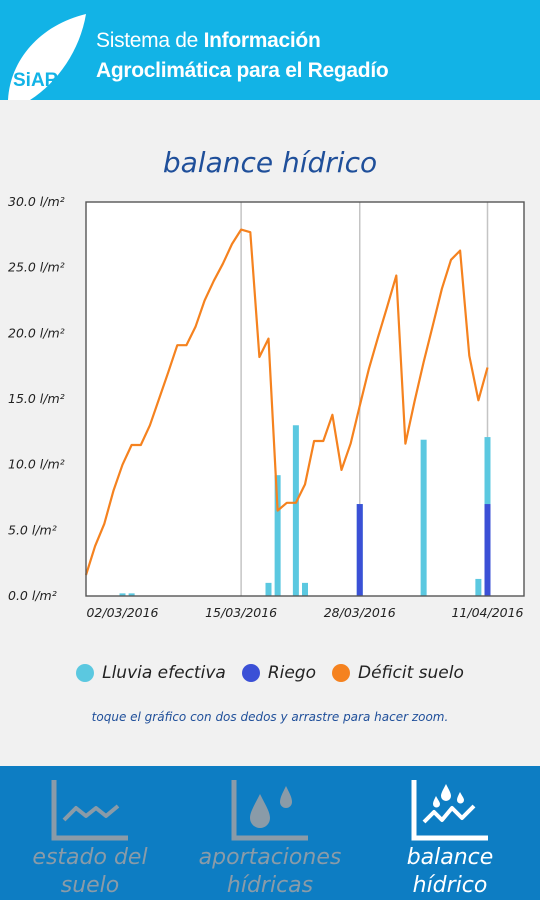 The height and width of the screenshot is (900, 540). What do you see at coordinates (32, 595) in the screenshot?
I see `y-tick-label: 0.0 l/m²` at bounding box center [32, 595].